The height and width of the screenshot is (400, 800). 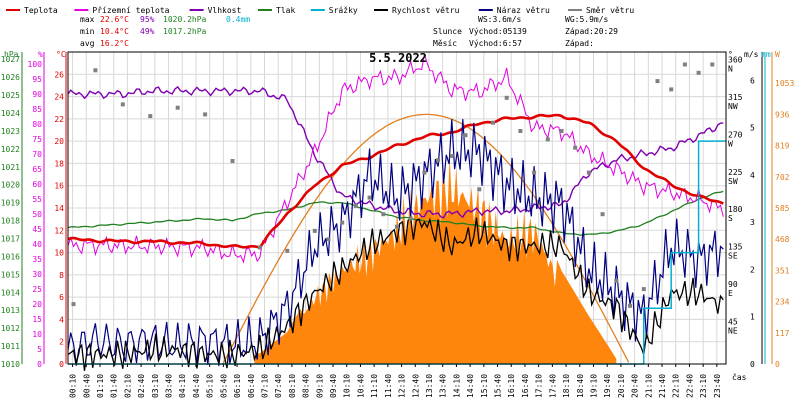 What do you see at coordinates (37, 94) in the screenshot?
I see `humidity-tick-label: 90` at bounding box center [37, 94].